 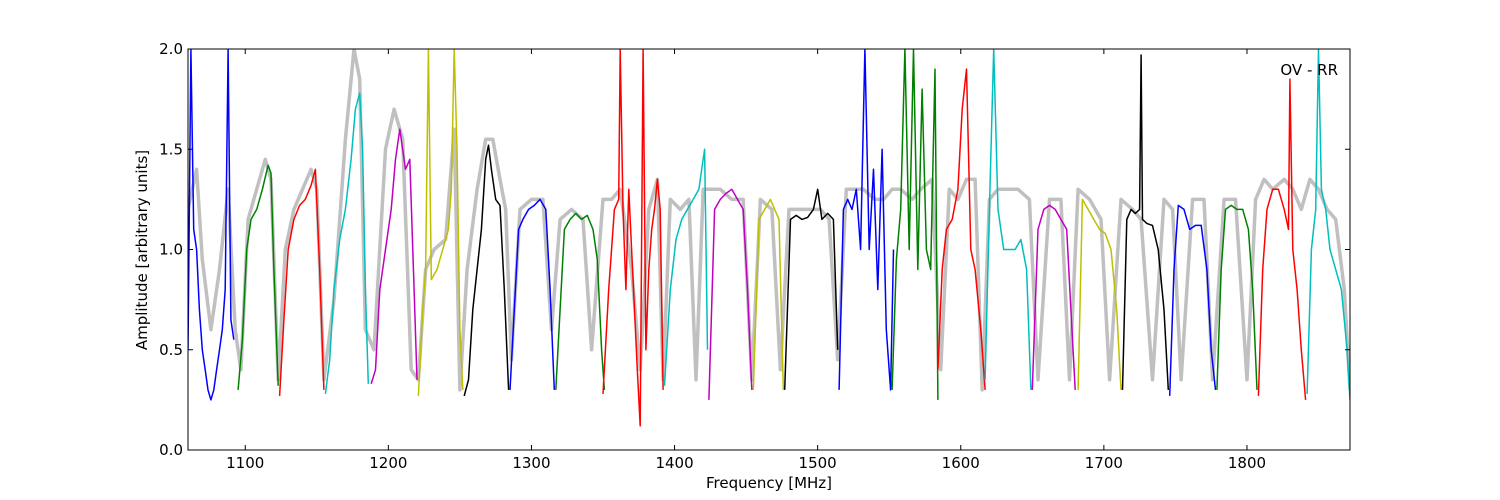 I want to click on x-tick-label: 1800, so click(x=1247, y=463).